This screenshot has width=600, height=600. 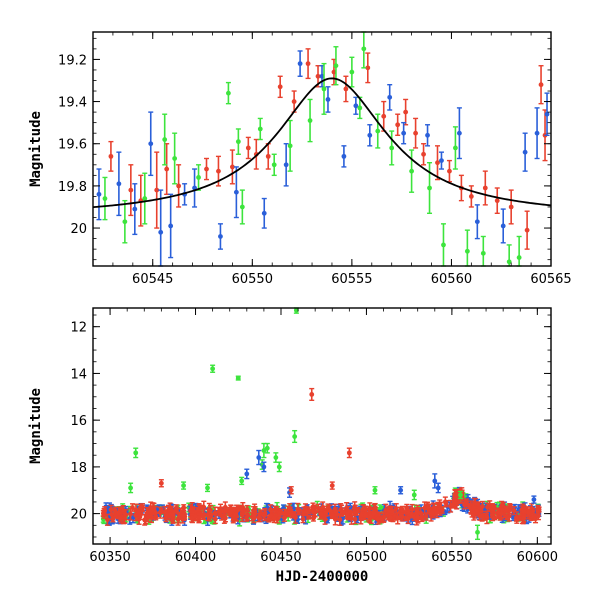 What do you see at coordinates (72, 187) in the screenshot?
I see `y-tick-label: 19.8` at bounding box center [72, 187].